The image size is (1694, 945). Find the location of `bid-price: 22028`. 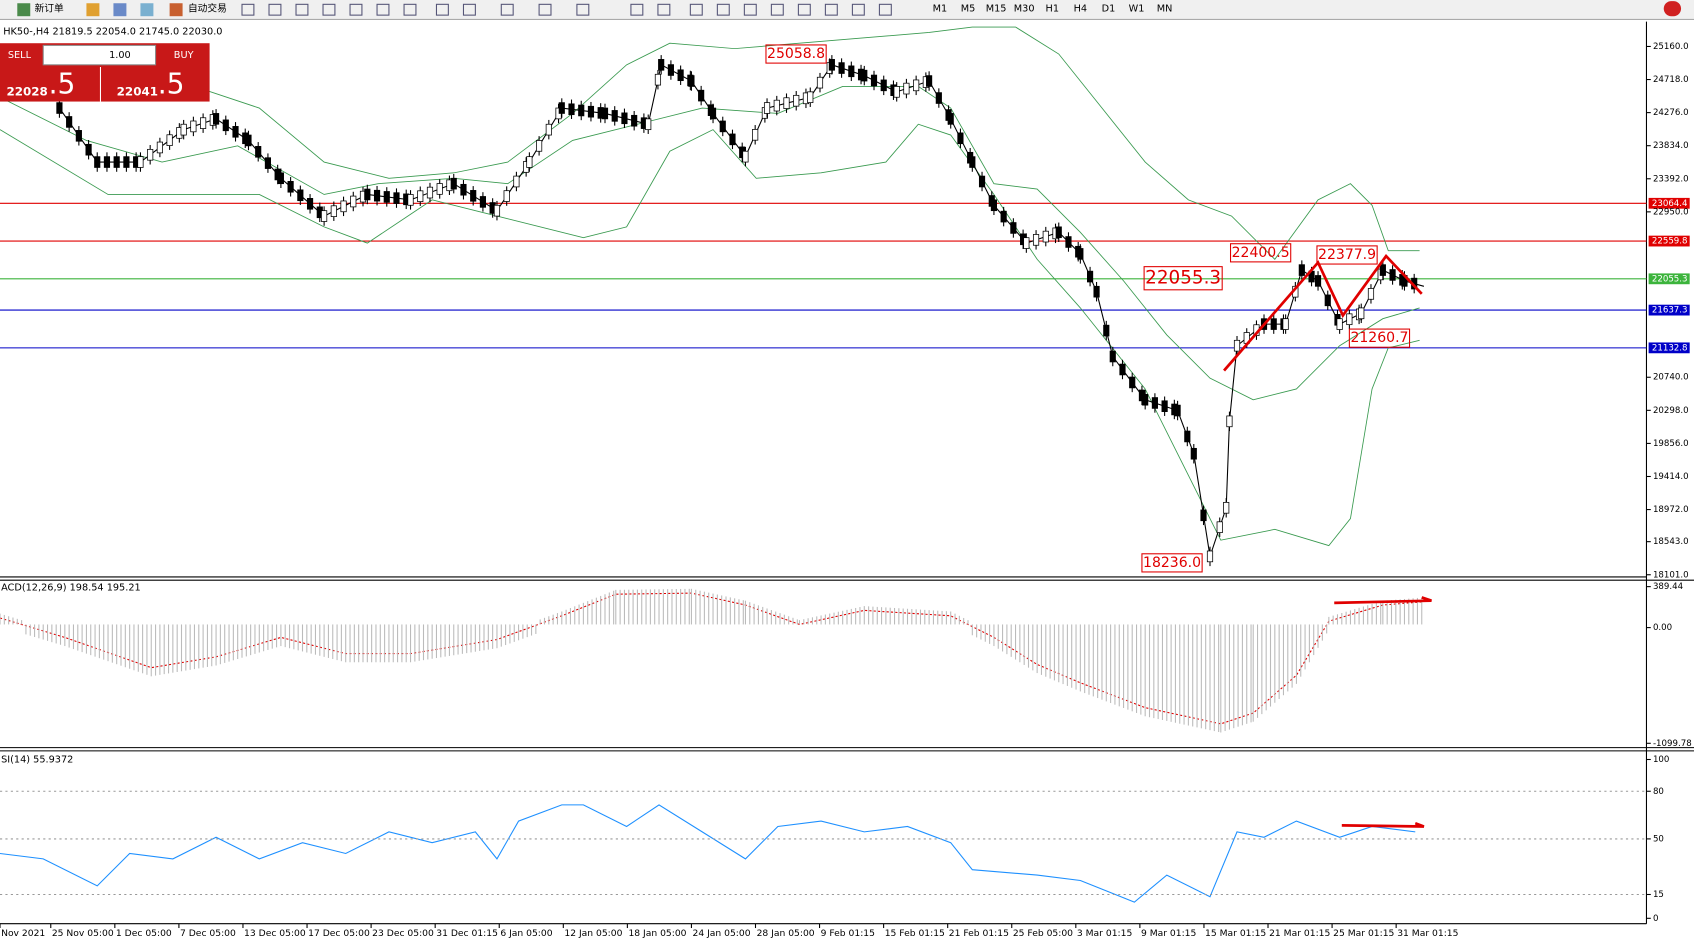

bid-price: 22028 is located at coordinates (26, 91).